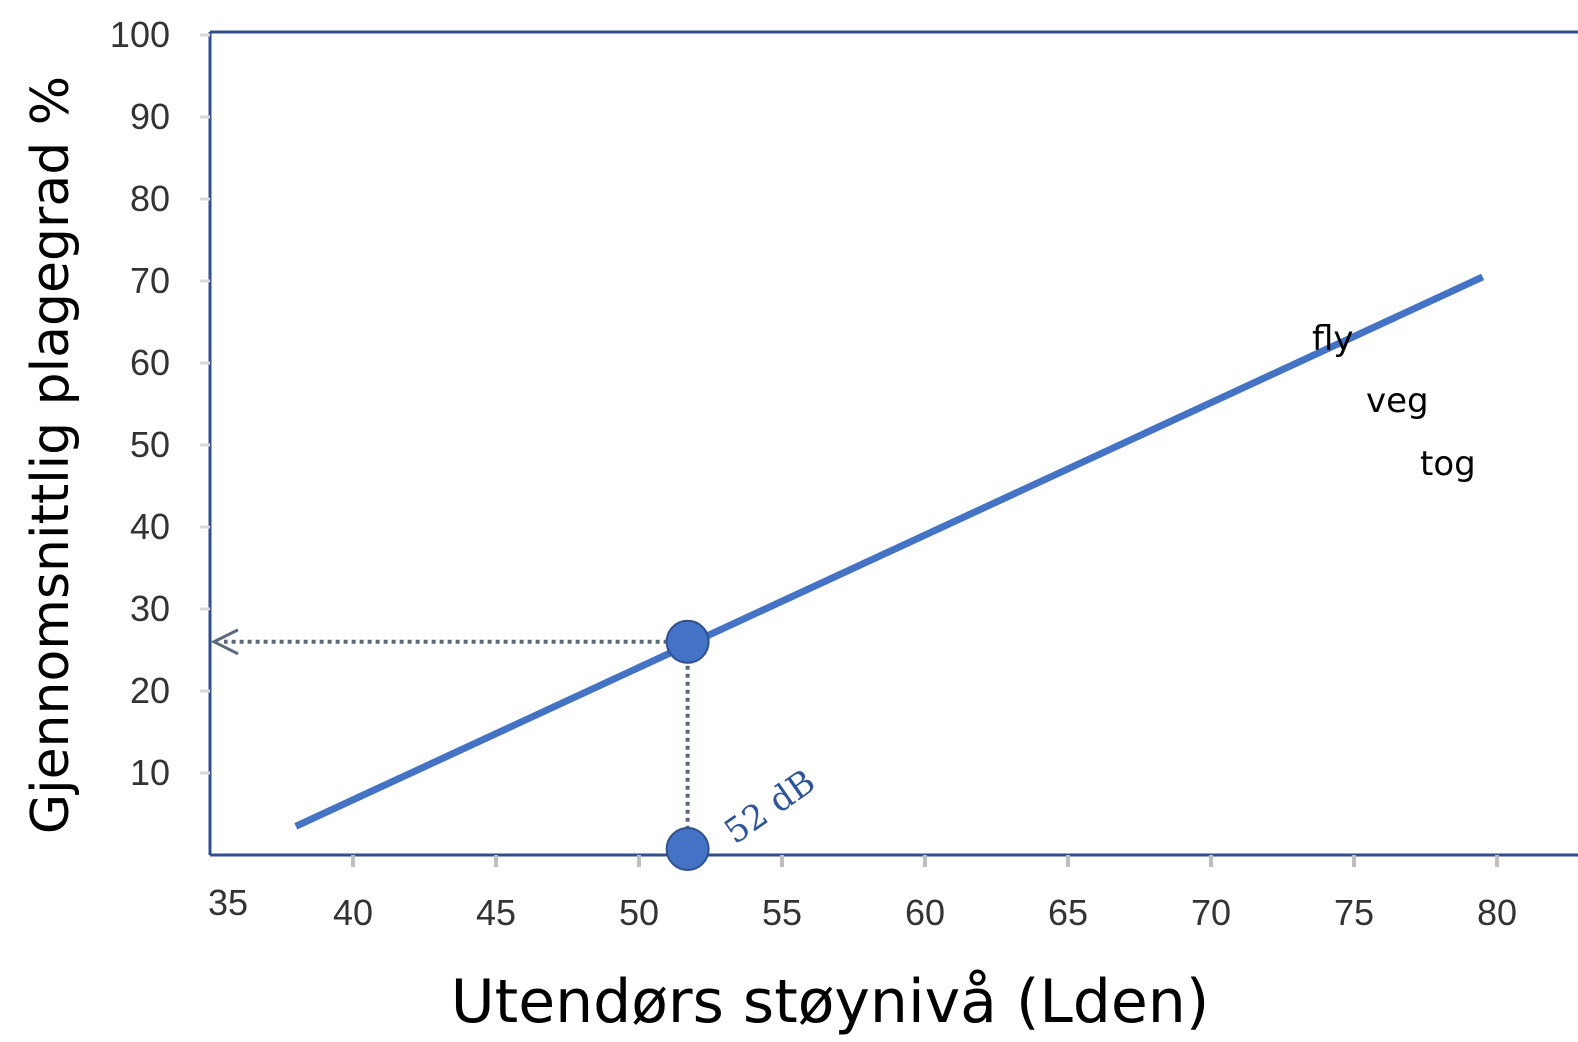  What do you see at coordinates (1448, 464) in the screenshot?
I see `series-label-tog: tog` at bounding box center [1448, 464].